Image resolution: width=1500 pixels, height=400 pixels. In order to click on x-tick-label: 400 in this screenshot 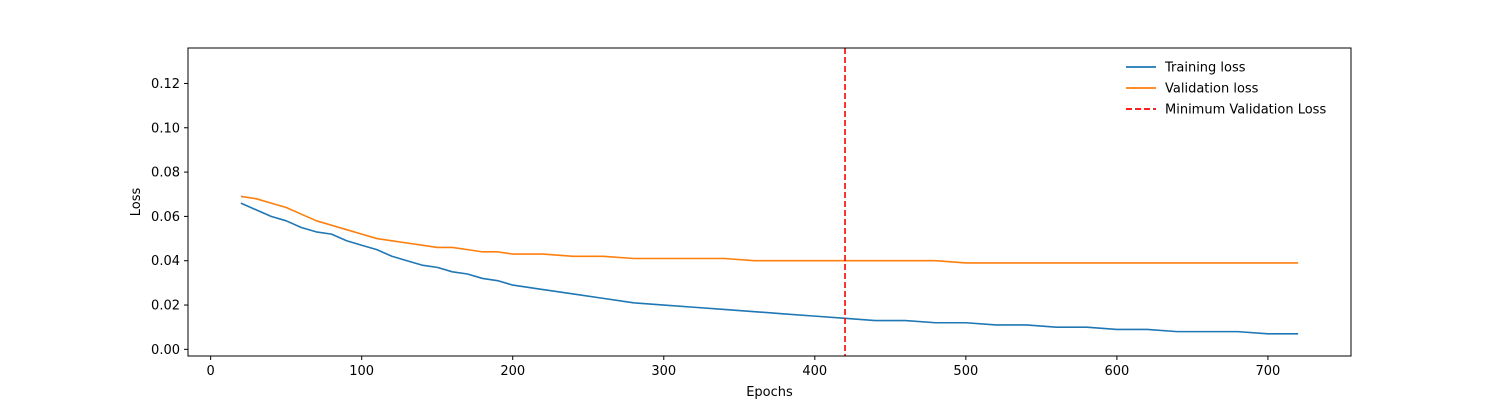, I will do `click(814, 371)`.